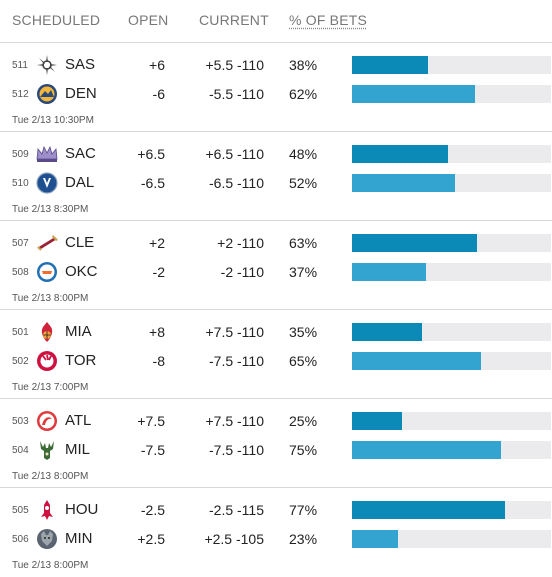 The height and width of the screenshot is (577, 552). Describe the element at coordinates (236, 183) in the screenshot. I see `current-line: -6.5 -110` at that location.